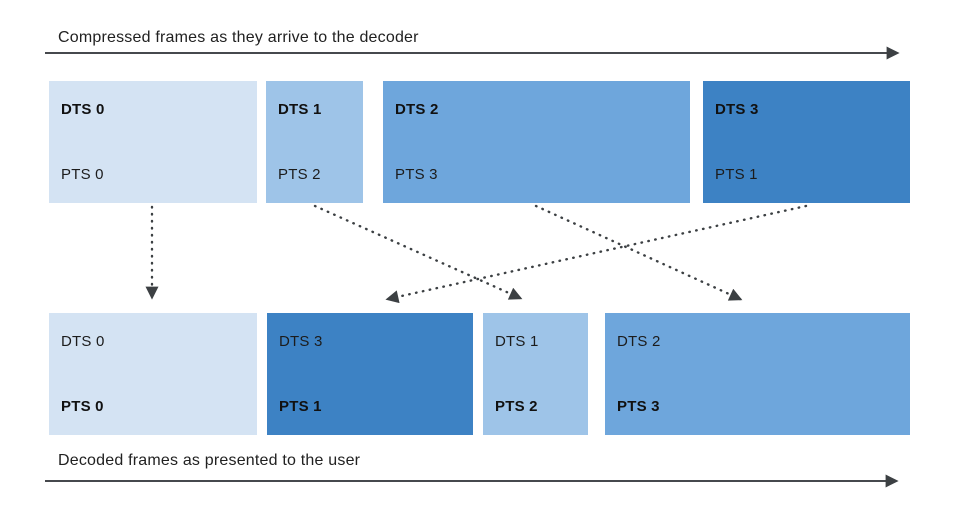 This screenshot has width=963, height=523. What do you see at coordinates (209, 460) in the screenshot?
I see `decoded-frames-label: Decoded frames as presented to the user` at bounding box center [209, 460].